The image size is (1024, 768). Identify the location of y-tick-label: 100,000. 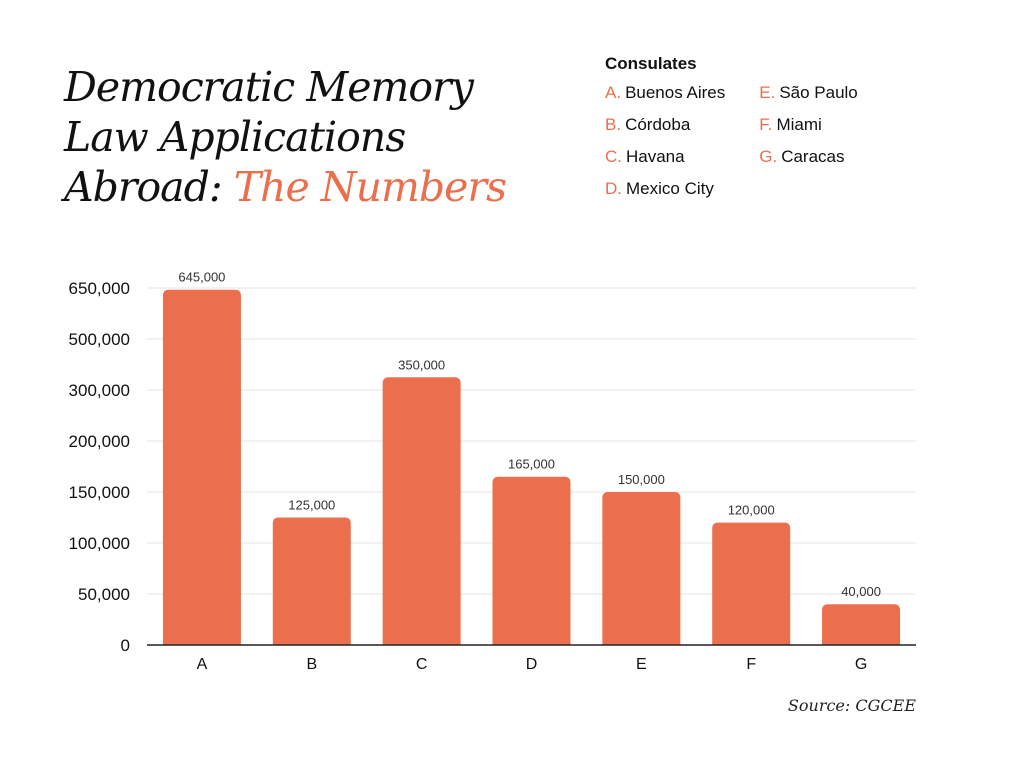
(99, 543).